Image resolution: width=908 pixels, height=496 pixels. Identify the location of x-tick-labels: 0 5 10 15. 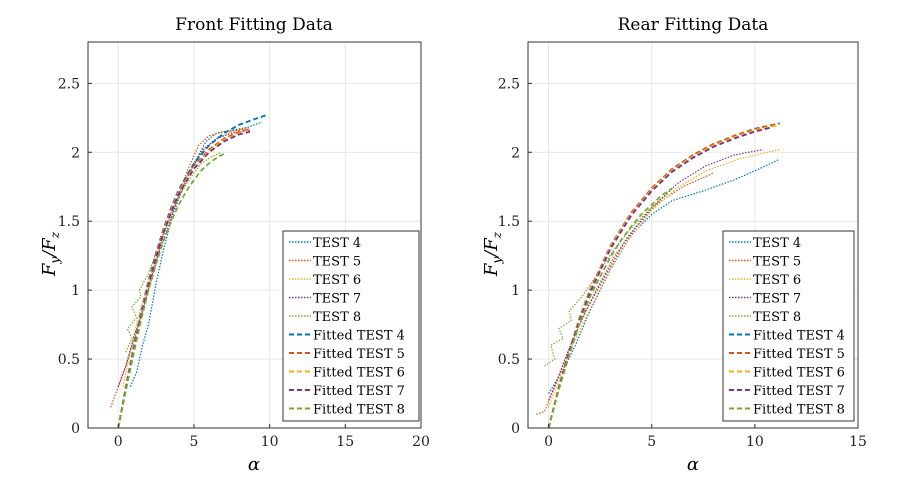
(705, 437).